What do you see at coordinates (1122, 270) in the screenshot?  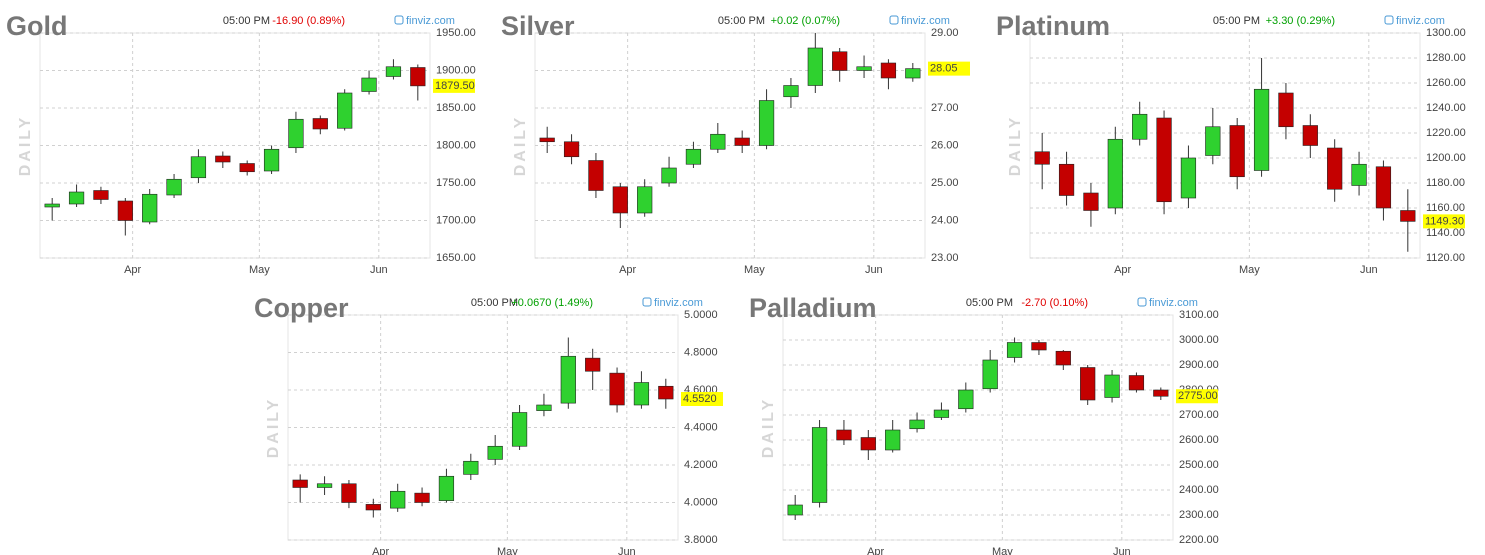 I see `x-tick-label: Apr` at bounding box center [1122, 270].